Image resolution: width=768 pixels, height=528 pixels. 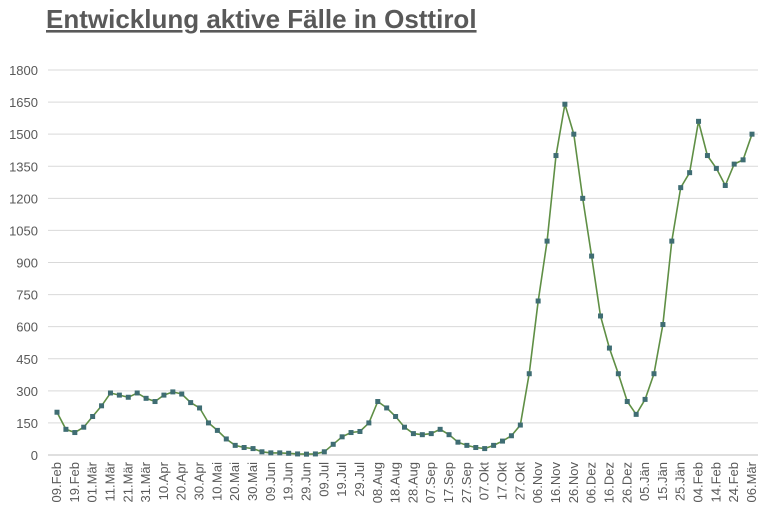 What do you see at coordinates (591, 482) in the screenshot?
I see `x-tick-label: 06.Dez` at bounding box center [591, 482].